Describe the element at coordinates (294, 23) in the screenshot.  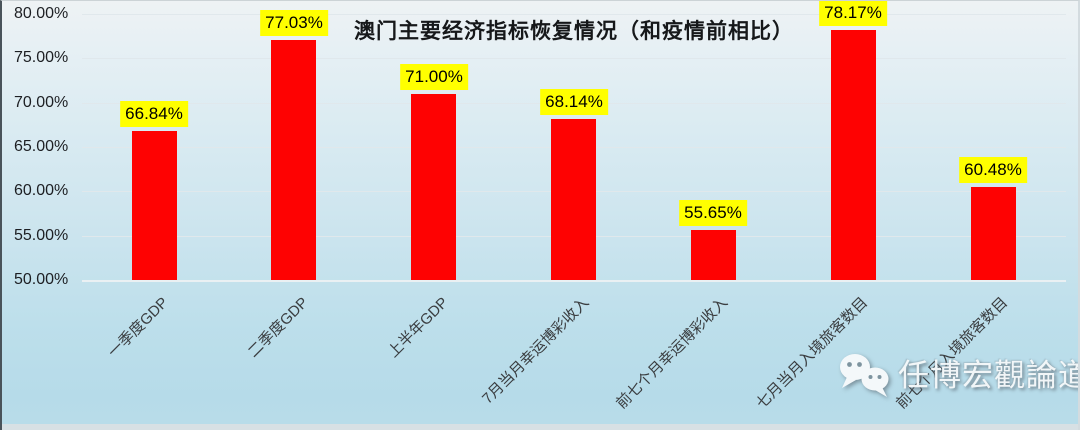
I see `bar-value-label: 77.03%` at that location.